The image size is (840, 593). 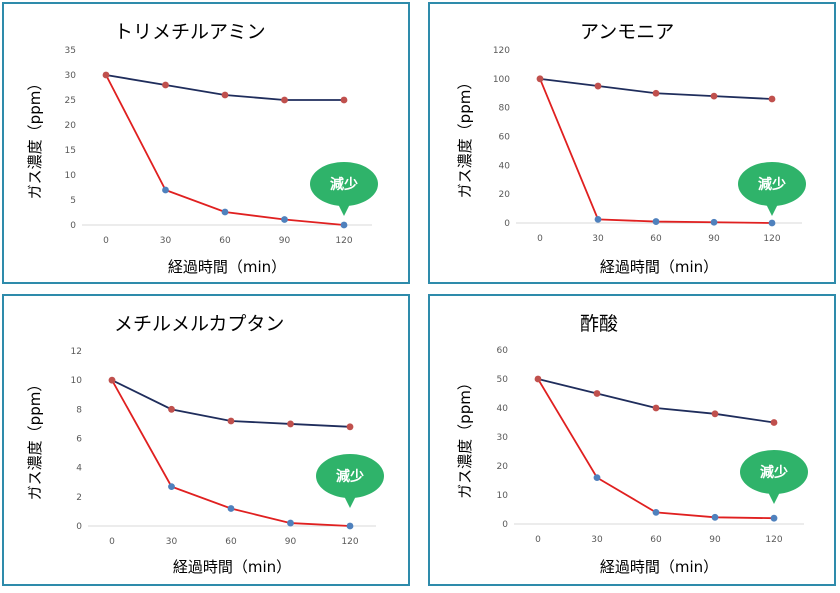 What do you see at coordinates (79, 440) in the screenshot?
I see `y-tick-label: 6` at bounding box center [79, 440].